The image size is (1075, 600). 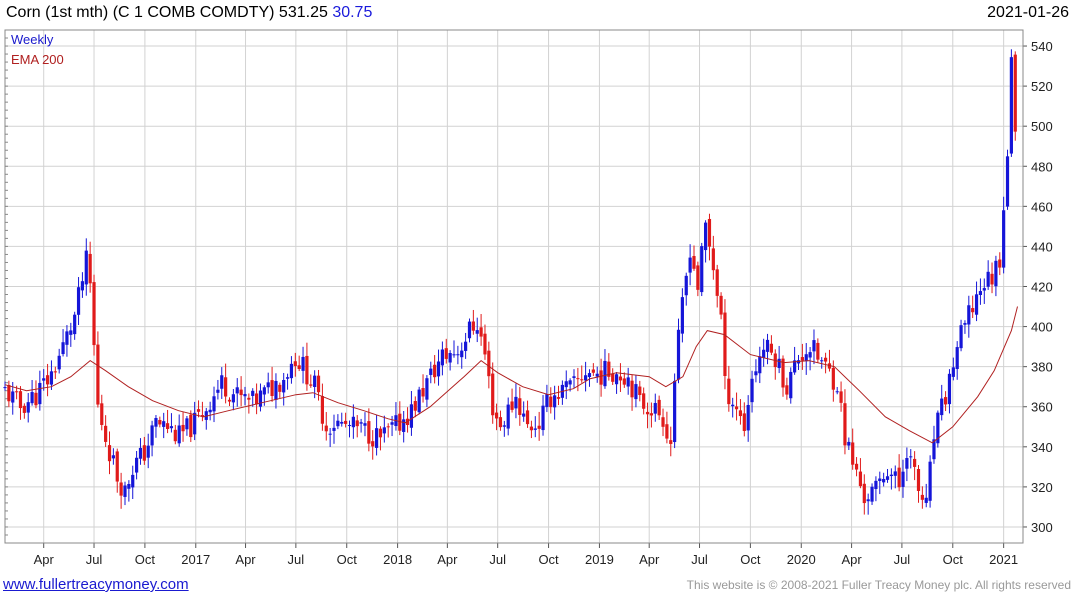 I want to click on x-tick-label: Apr, so click(x=447, y=559).